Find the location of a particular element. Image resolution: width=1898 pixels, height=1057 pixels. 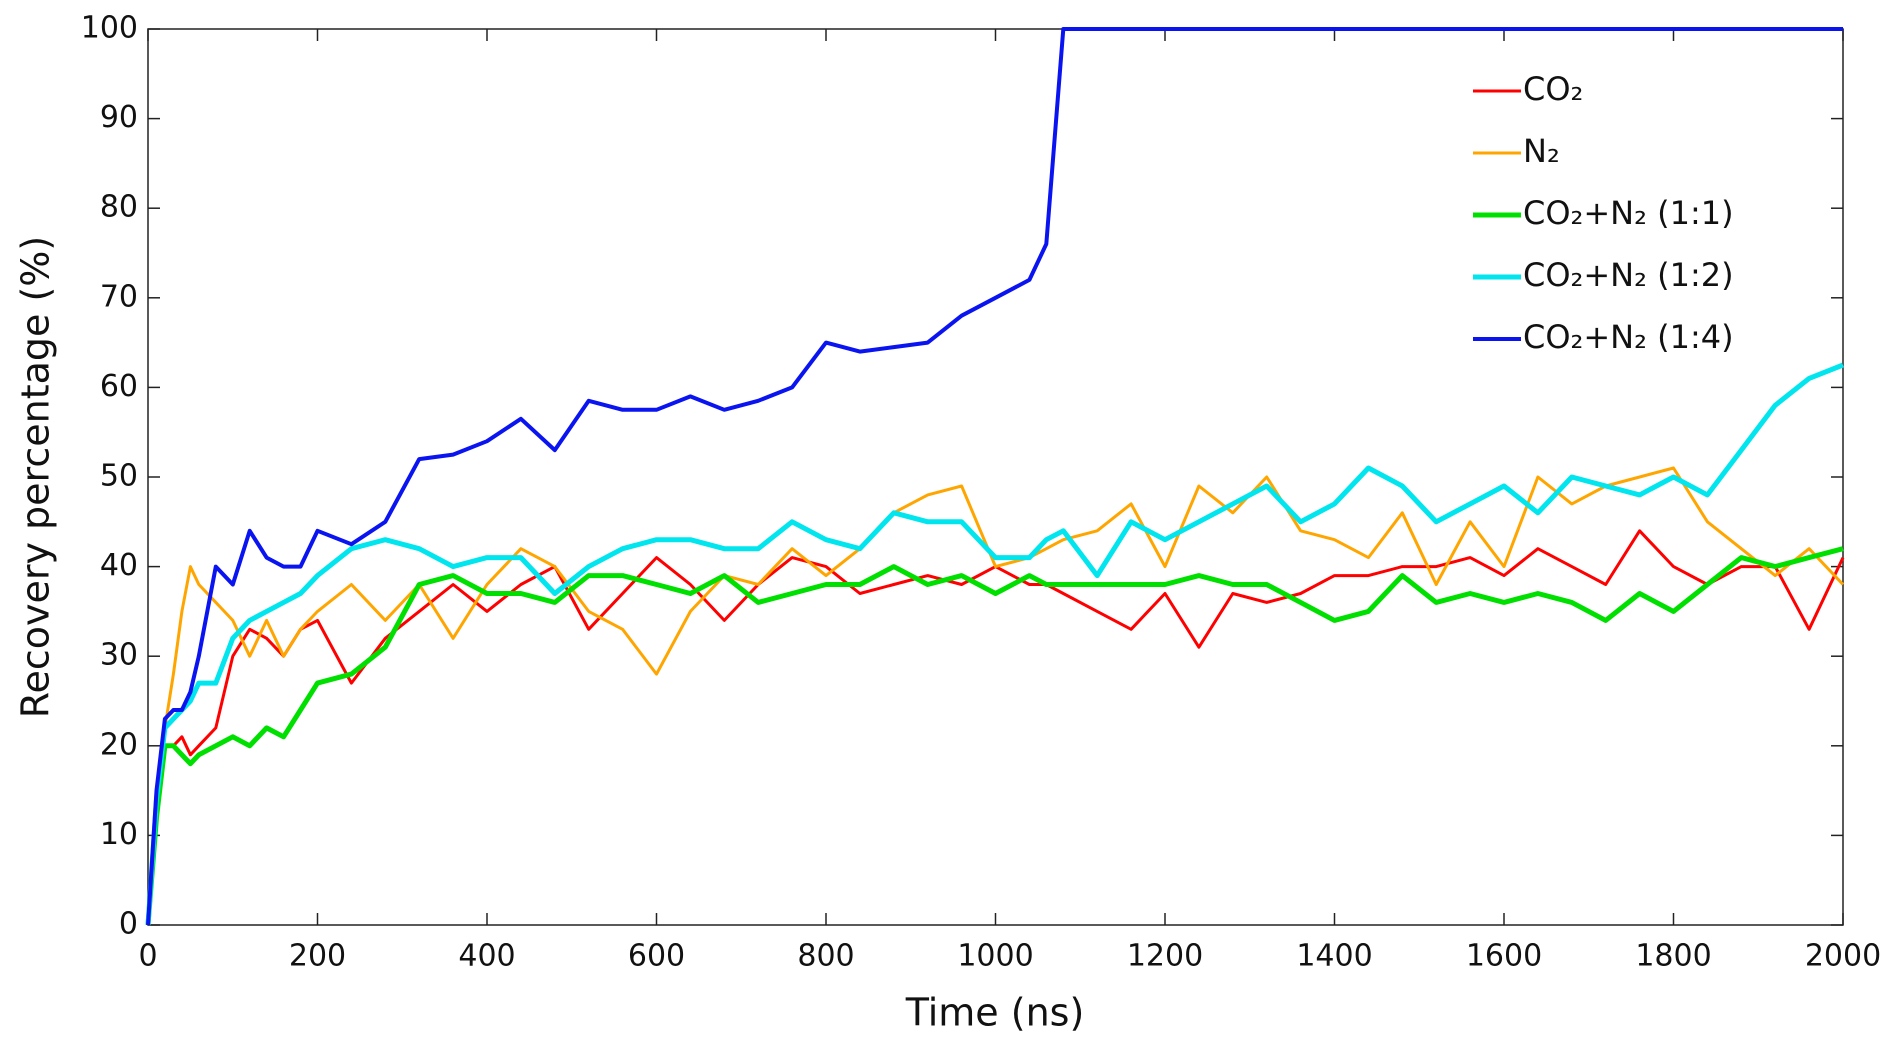

x-tick-label: 800 is located at coordinates (825, 956).